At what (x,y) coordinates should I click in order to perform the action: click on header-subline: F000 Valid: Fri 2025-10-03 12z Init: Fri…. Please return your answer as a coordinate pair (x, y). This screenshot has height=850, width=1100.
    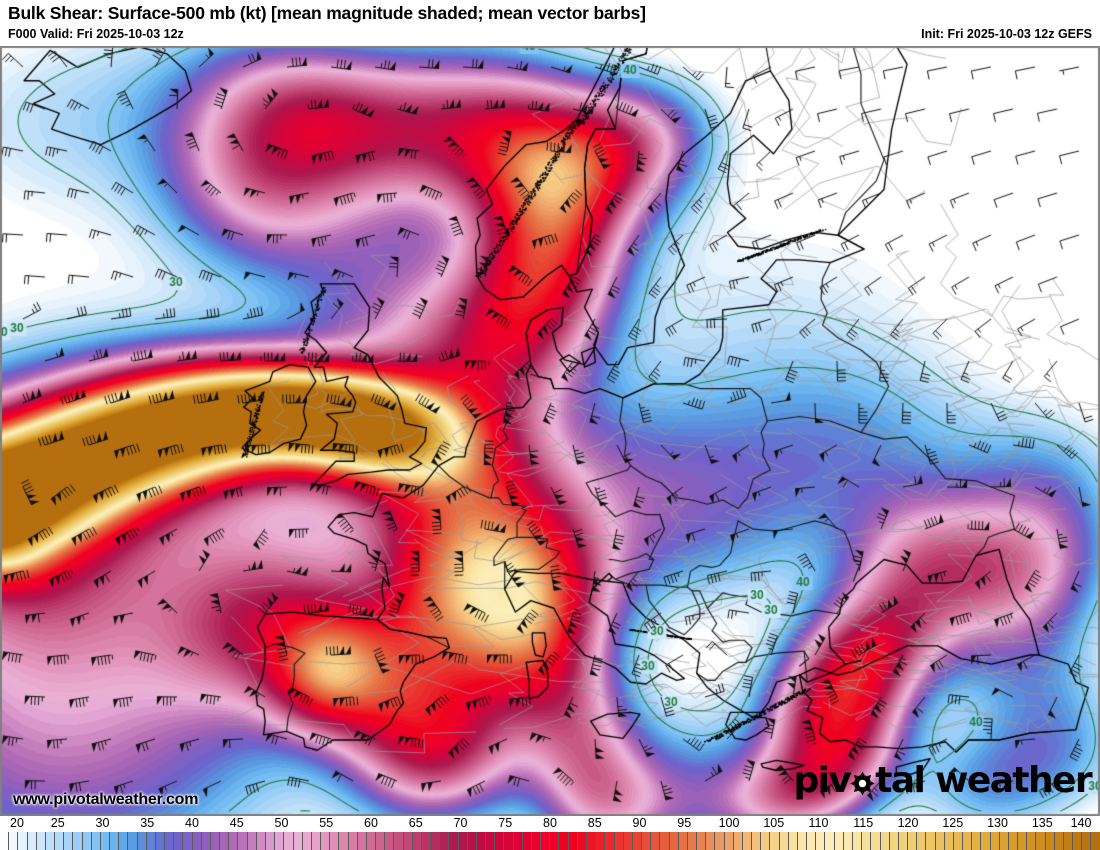
    Looking at the image, I should click on (550, 35).